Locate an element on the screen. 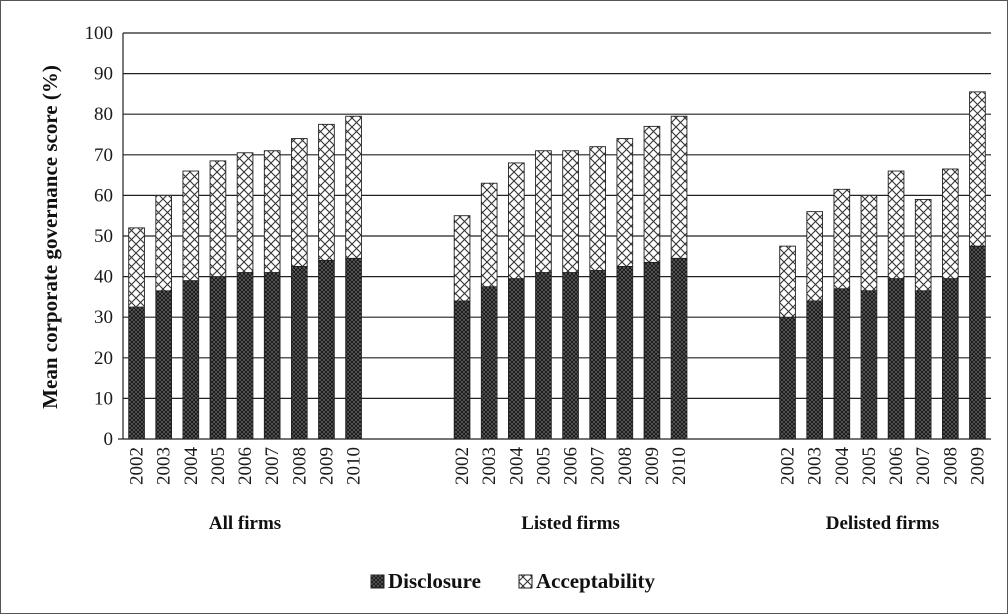 The image size is (1008, 615). y-tick-label: 100 is located at coordinates (99, 33).